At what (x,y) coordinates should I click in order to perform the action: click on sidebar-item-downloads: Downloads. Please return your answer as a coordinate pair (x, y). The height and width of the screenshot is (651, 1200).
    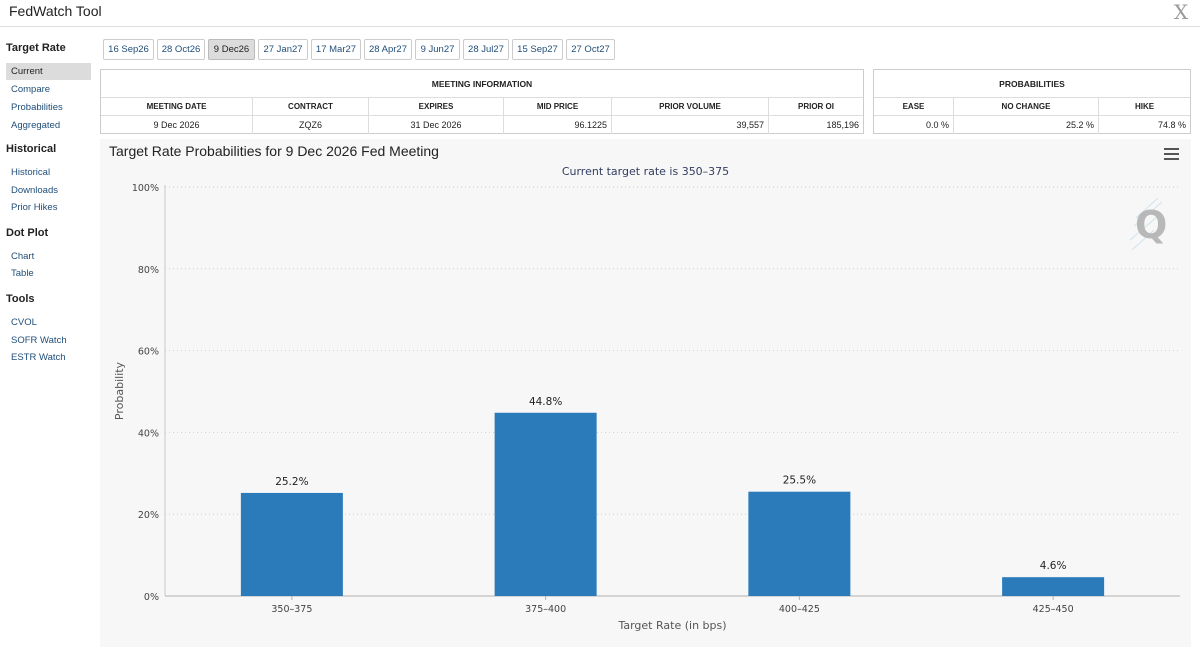
    Looking at the image, I should click on (34, 190).